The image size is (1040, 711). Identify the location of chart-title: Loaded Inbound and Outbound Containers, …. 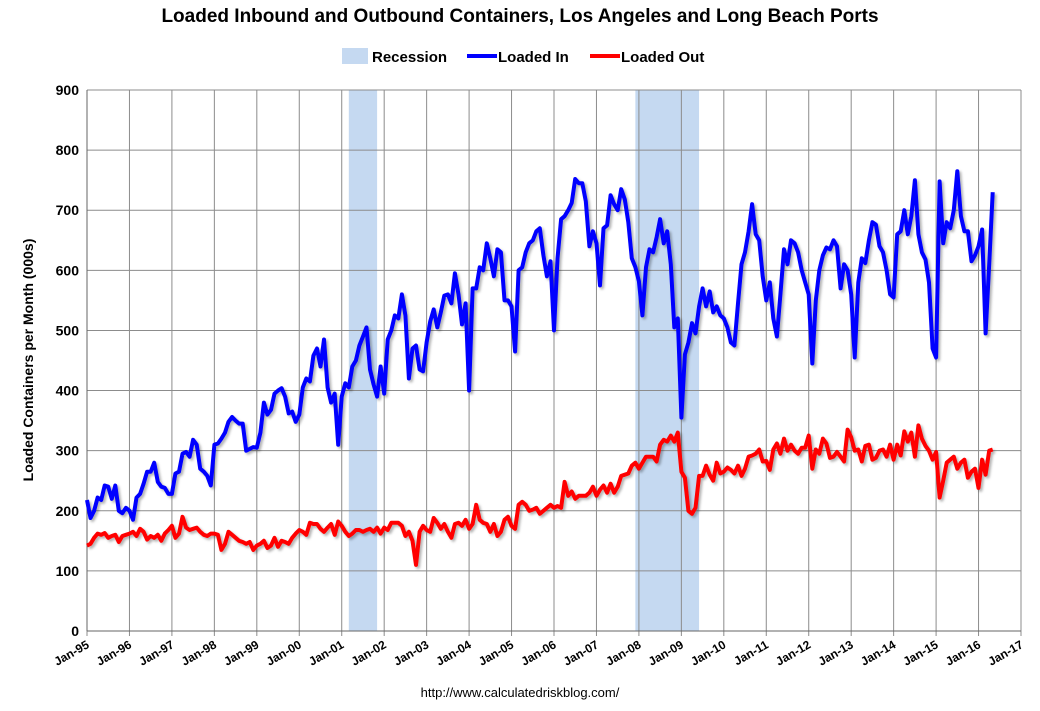
(520, 16).